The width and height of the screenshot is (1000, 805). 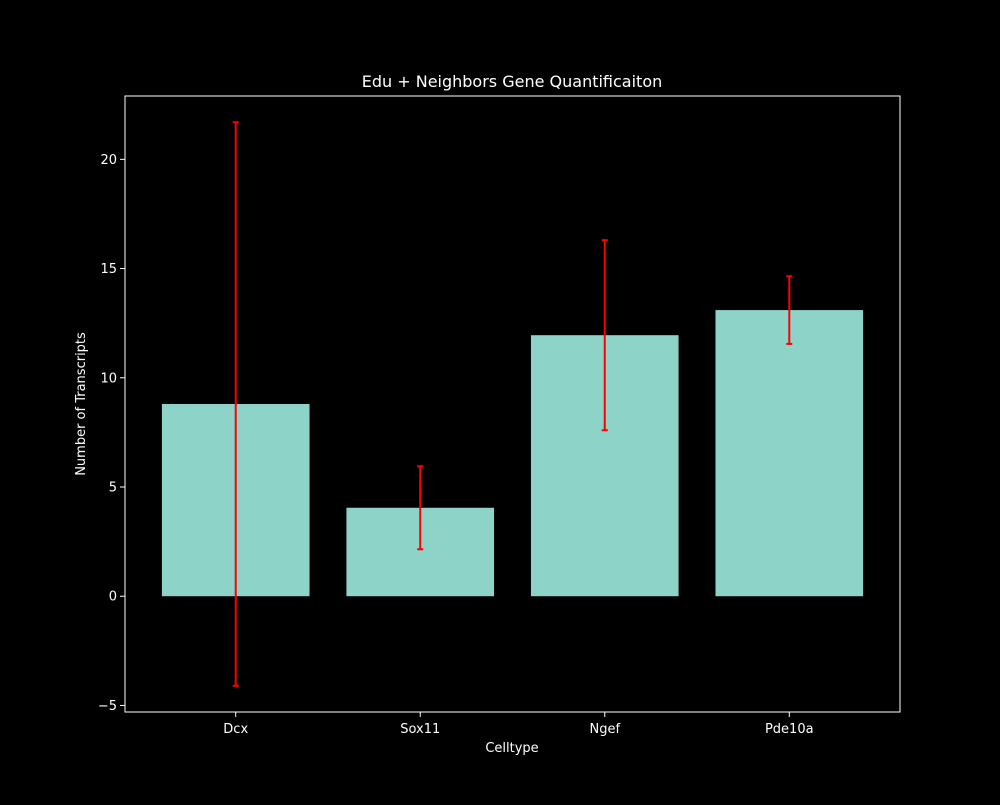 I want to click on y-tick-label: −5, so click(x=107, y=706).